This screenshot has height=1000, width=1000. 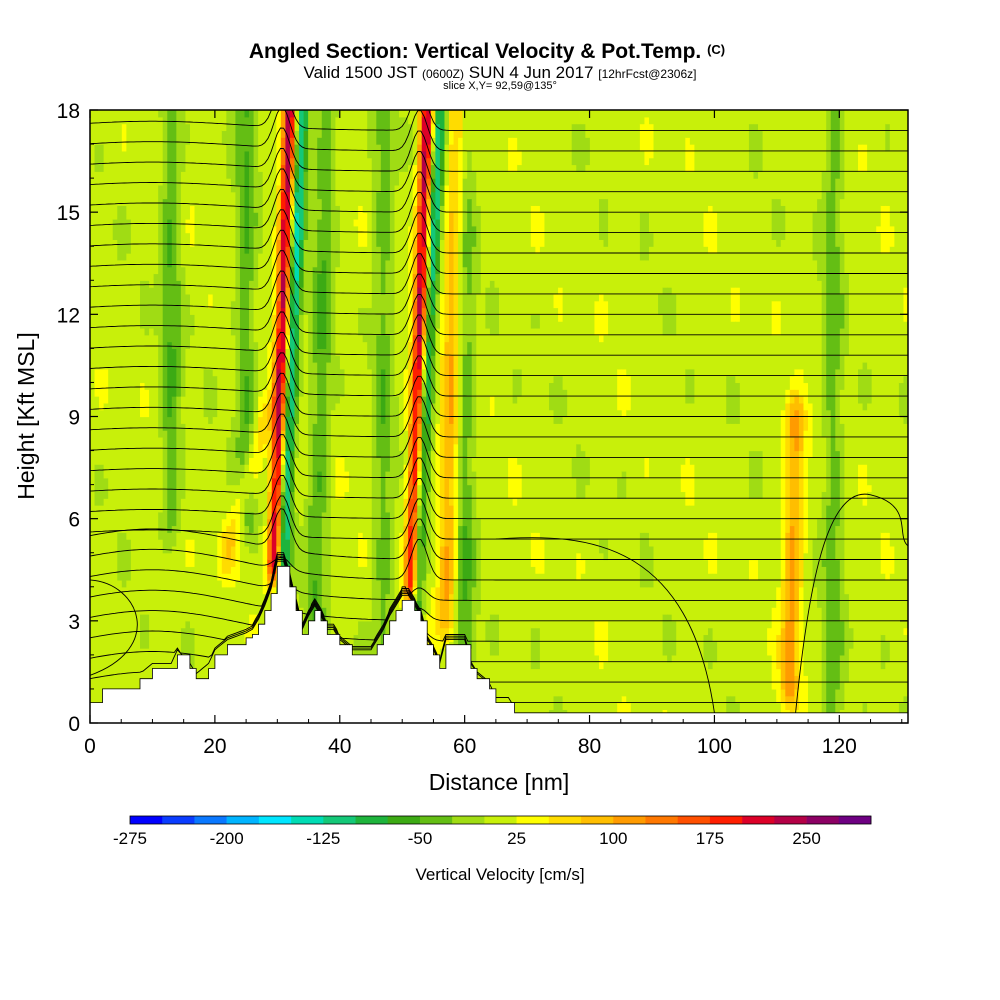 What do you see at coordinates (214, 746) in the screenshot?
I see `x-tick-label: 20` at bounding box center [214, 746].